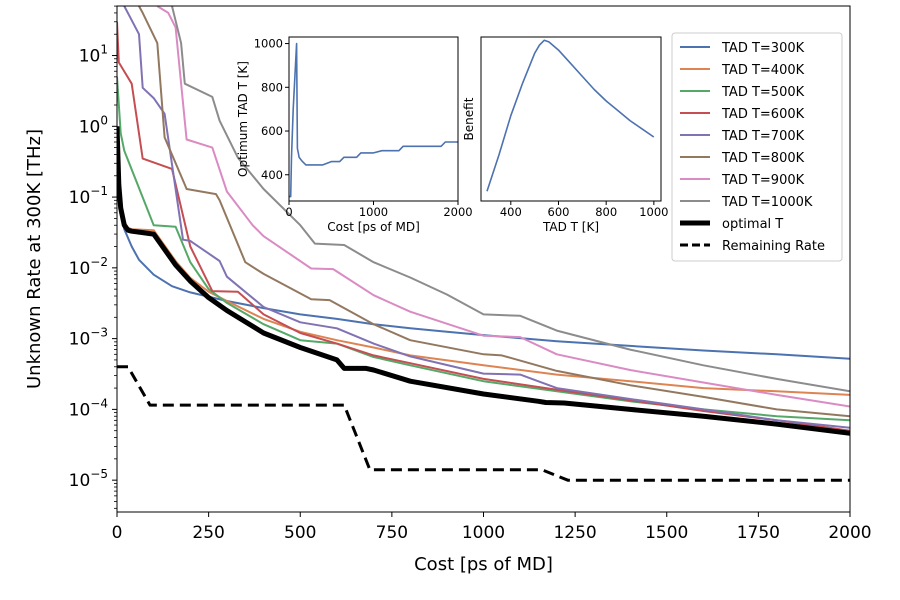 This screenshot has width=900, height=600. Describe the element at coordinates (88, 338) in the screenshot. I see `y-tick-label: 10⁻³` at that location.